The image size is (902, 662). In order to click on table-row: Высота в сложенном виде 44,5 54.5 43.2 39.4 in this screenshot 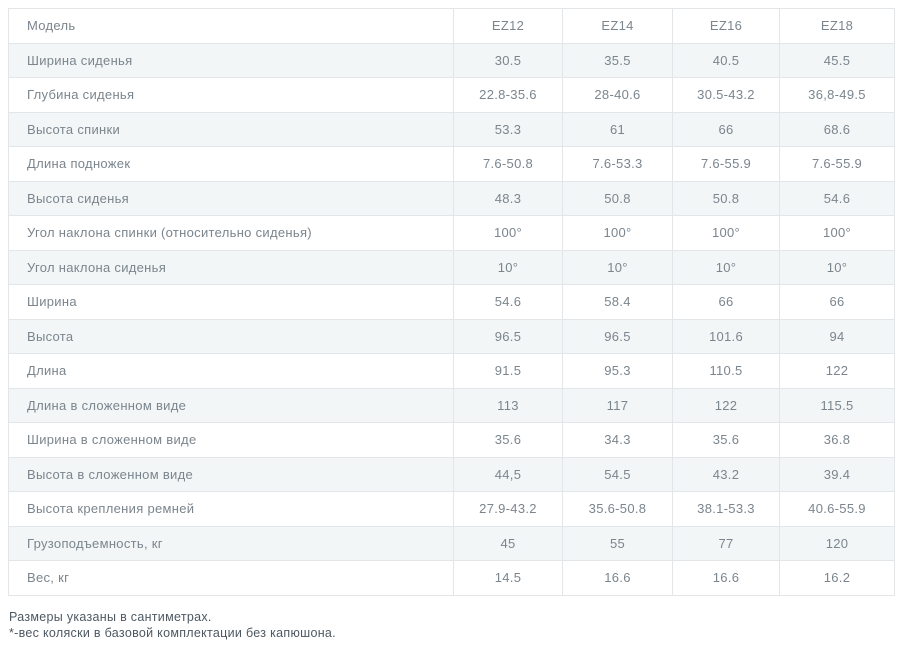, I will do `click(451, 474)`.